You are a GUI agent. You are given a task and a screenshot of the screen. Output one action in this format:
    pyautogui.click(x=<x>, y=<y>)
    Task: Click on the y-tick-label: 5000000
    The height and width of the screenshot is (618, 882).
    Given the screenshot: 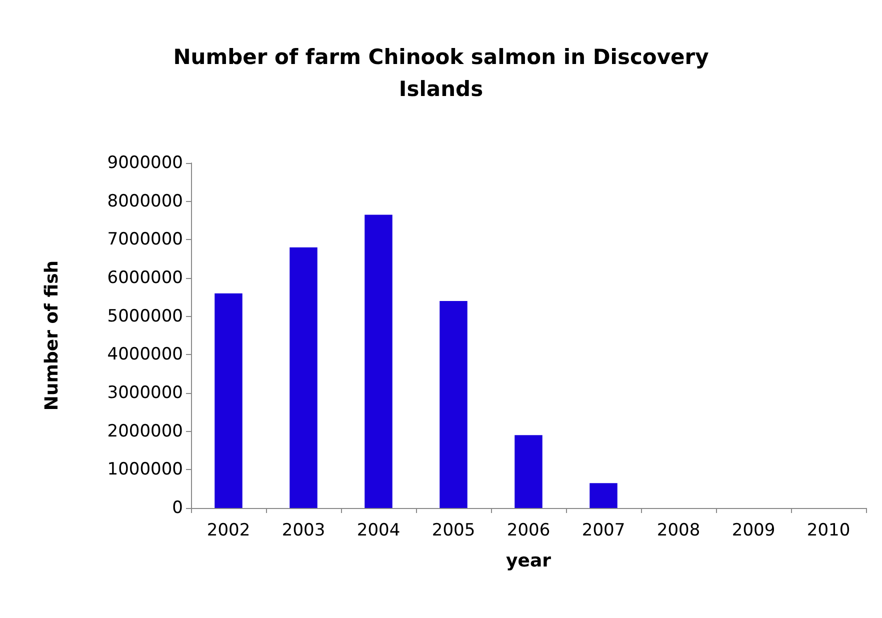 What is the action you would take?
    pyautogui.click(x=145, y=316)
    